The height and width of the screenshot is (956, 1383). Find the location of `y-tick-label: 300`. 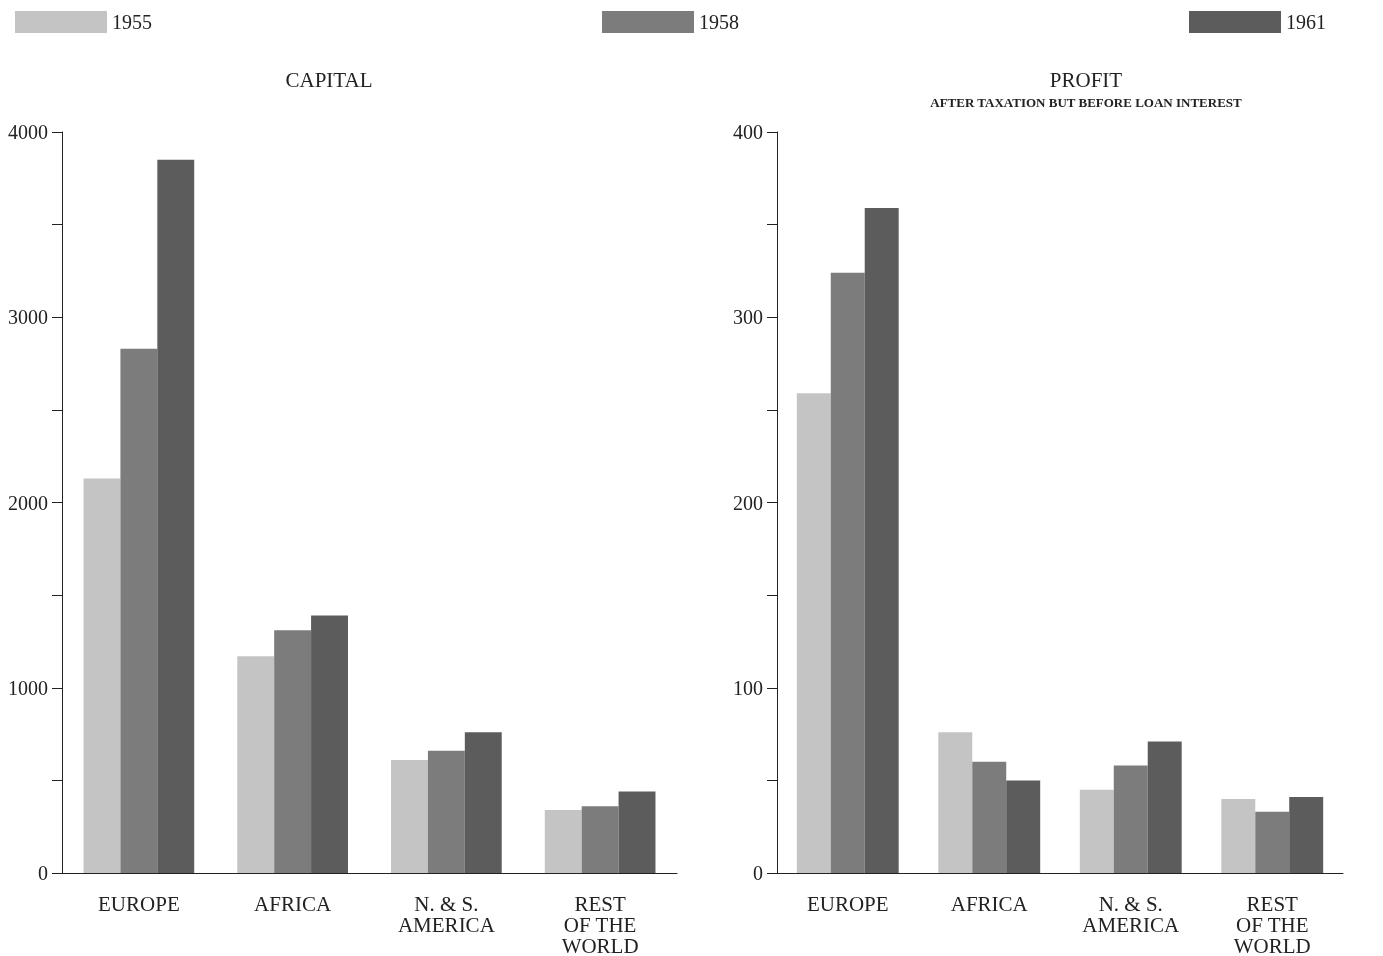

y-tick-label: 300 is located at coordinates (748, 317).